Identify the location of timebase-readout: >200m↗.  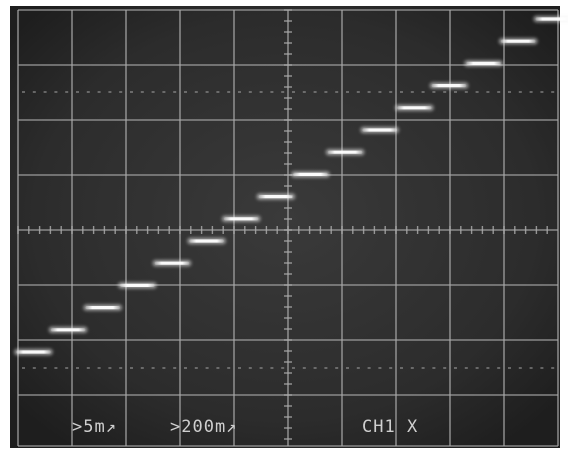
(203, 427).